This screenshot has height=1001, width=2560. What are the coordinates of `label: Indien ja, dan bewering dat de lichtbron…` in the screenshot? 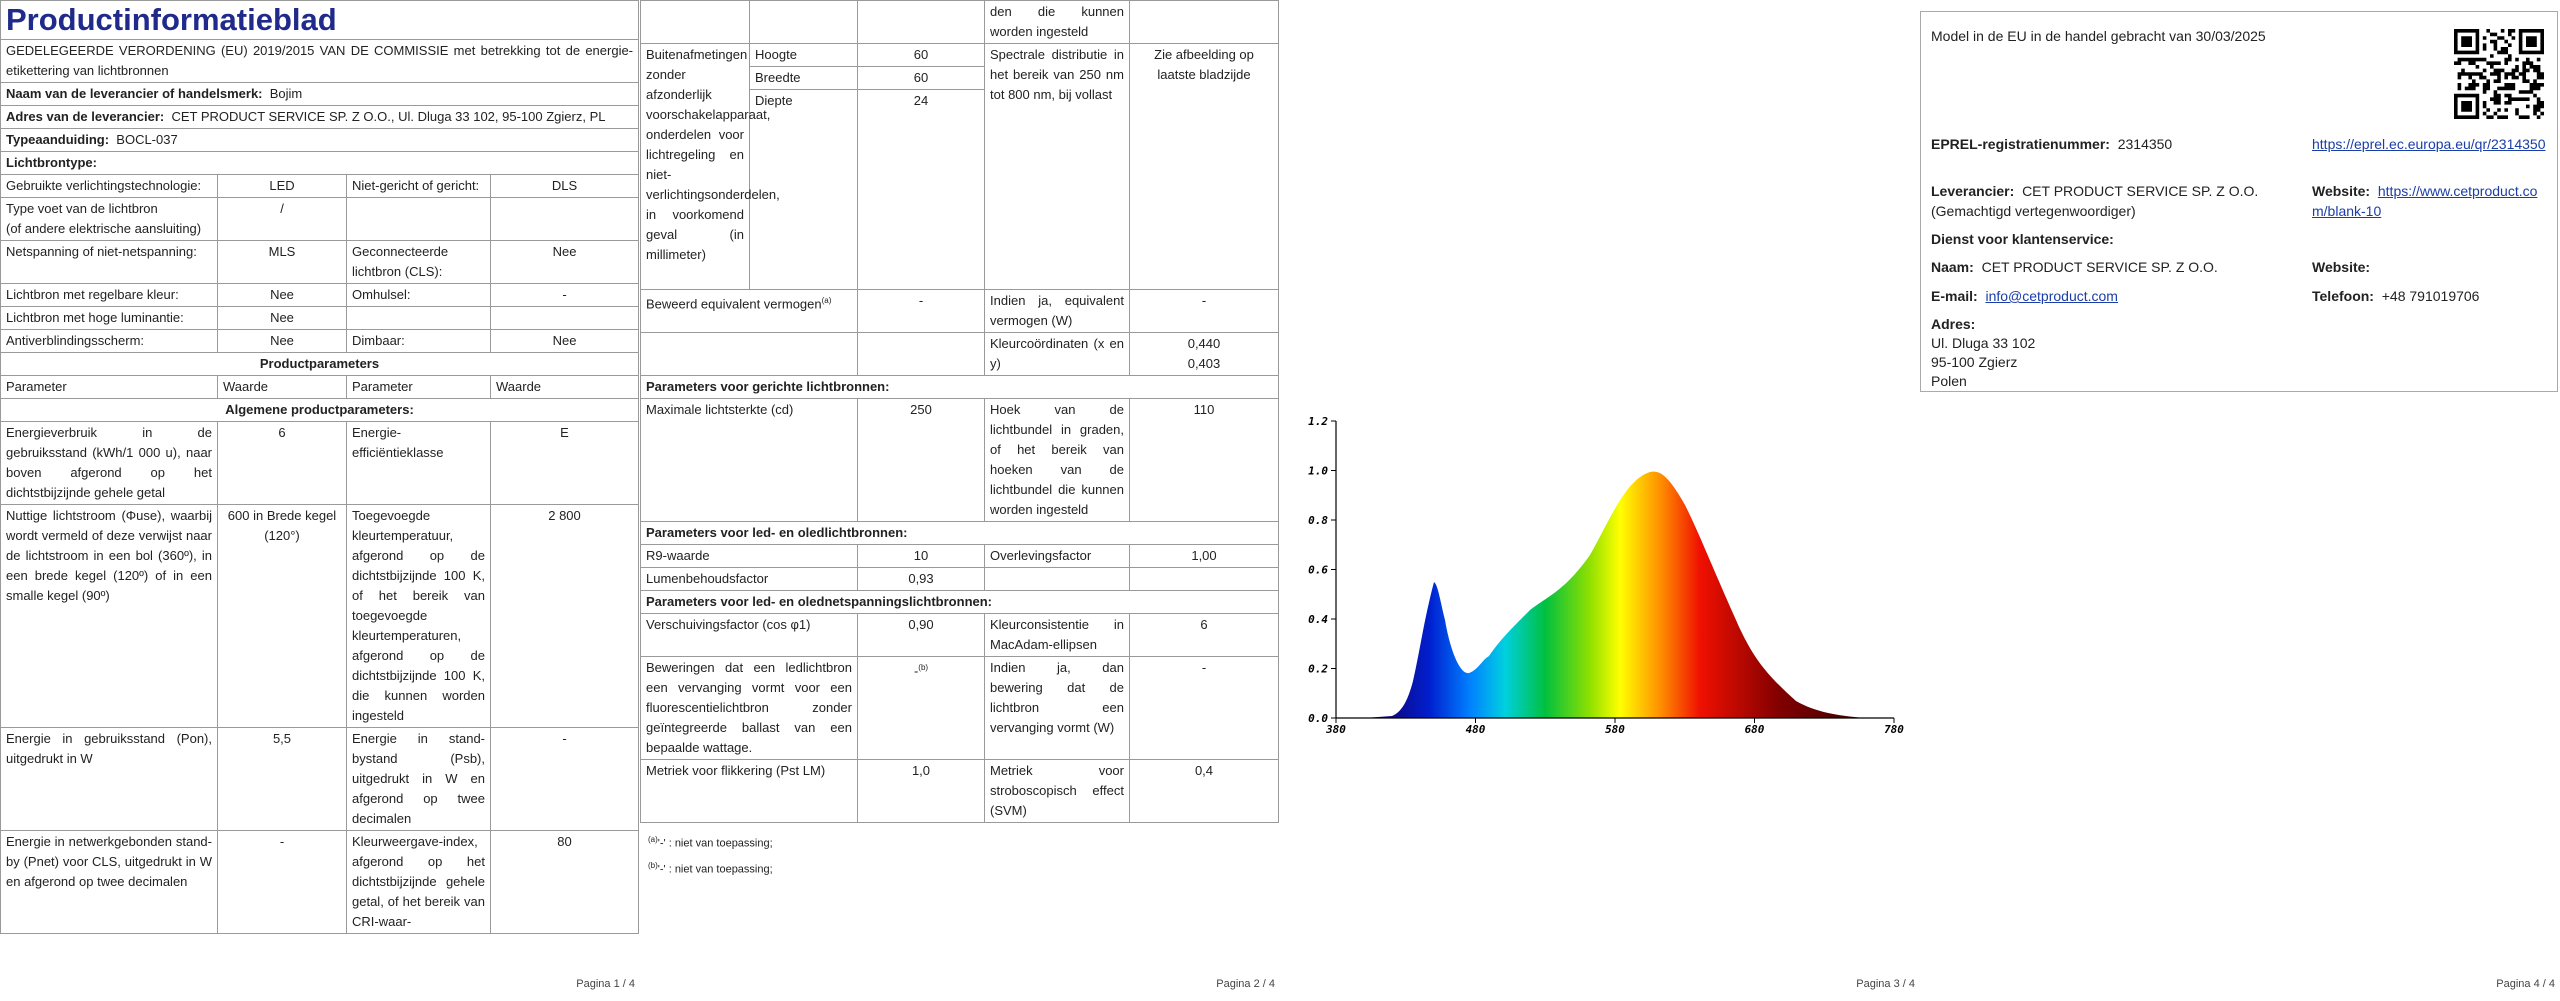 It's located at (1057, 708).